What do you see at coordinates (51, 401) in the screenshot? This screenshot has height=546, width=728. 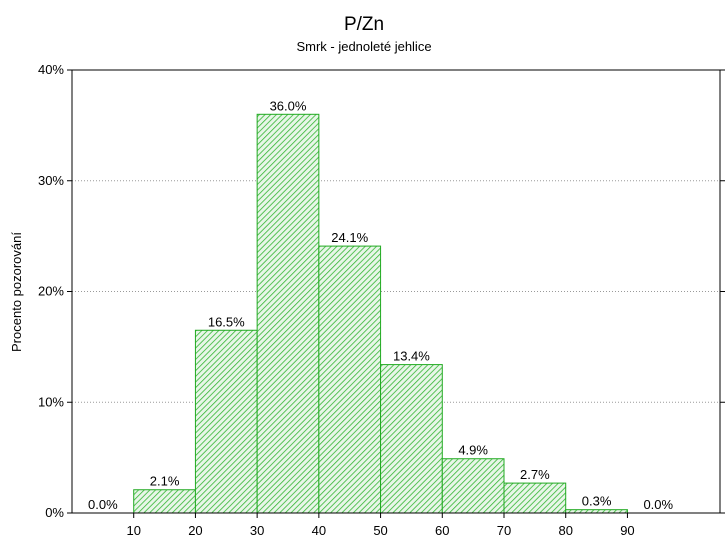 I see `y-tick-label-1: 10%` at bounding box center [51, 401].